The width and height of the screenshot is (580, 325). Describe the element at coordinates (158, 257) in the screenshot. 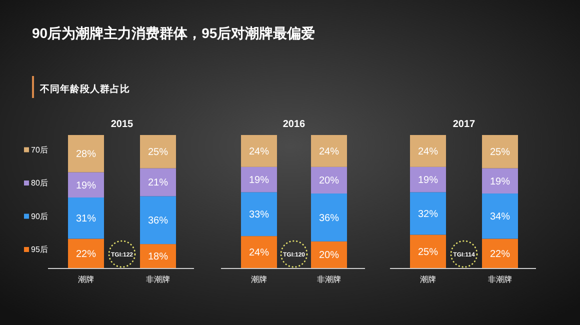

I see `data-label: 18%` at that location.